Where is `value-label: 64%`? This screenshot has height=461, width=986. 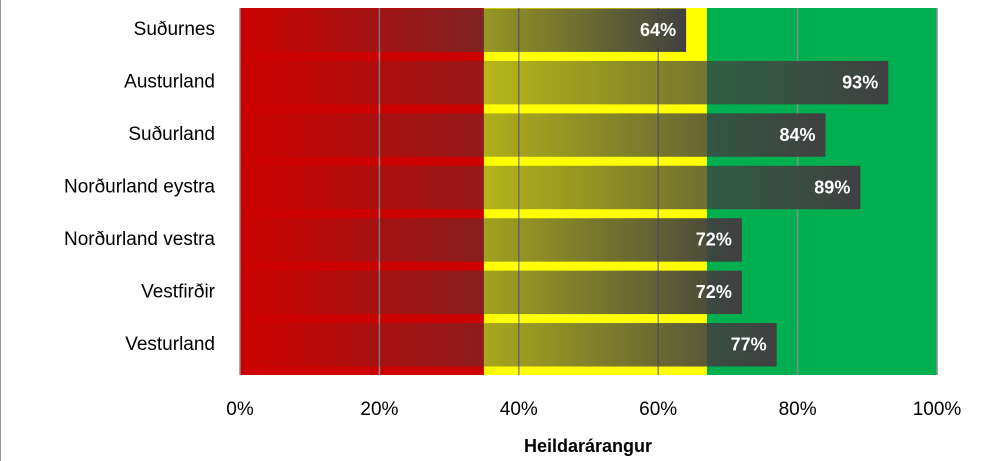 value-label: 64% is located at coordinates (658, 30).